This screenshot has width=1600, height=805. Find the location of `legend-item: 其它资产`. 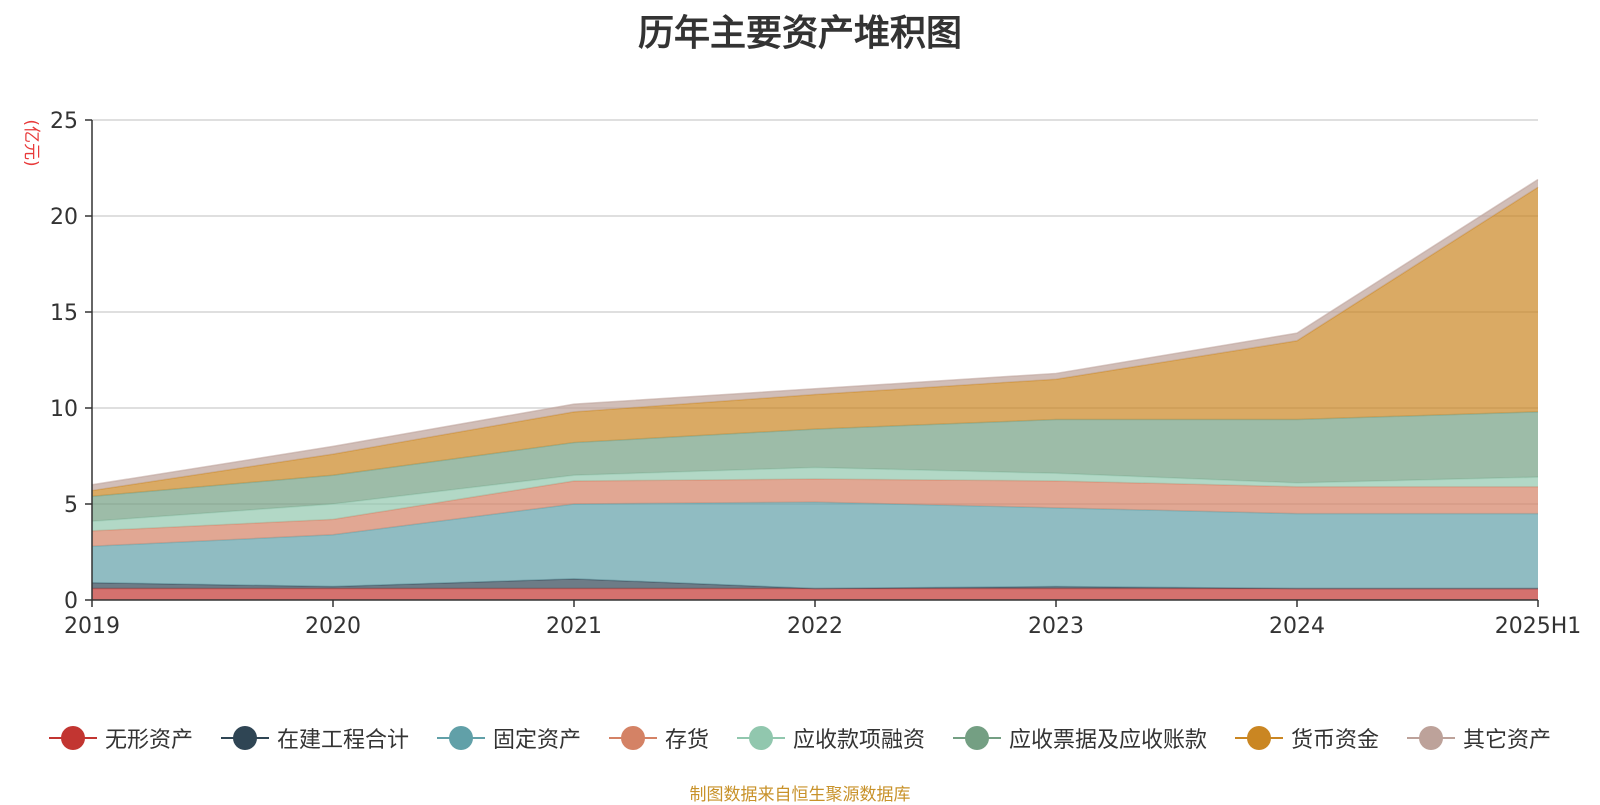

legend-item: 其它资产 is located at coordinates (1479, 738).